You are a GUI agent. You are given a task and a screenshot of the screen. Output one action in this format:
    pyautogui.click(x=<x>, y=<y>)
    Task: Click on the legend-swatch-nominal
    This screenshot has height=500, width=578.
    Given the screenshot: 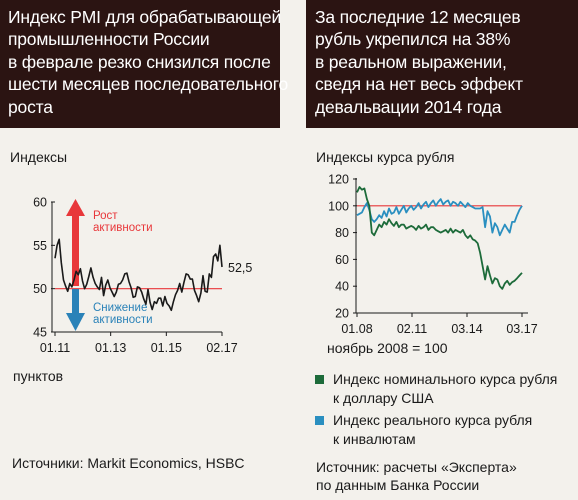 What is the action you would take?
    pyautogui.click(x=319, y=379)
    